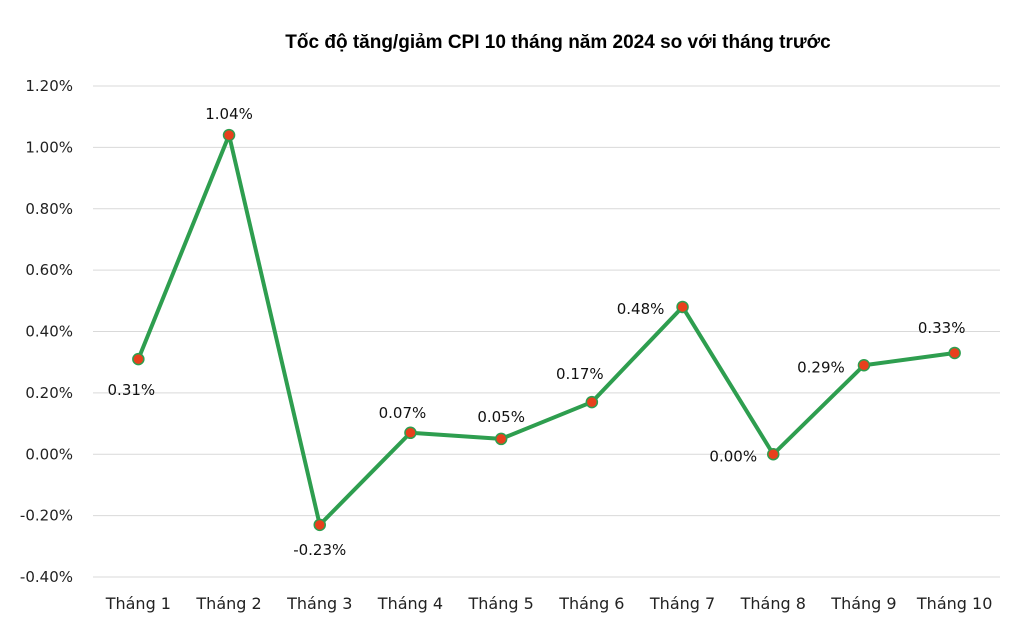 This screenshot has height=636, width=1030. Describe the element at coordinates (138, 603) in the screenshot. I see `x-tick-label: Tháng 1` at that location.